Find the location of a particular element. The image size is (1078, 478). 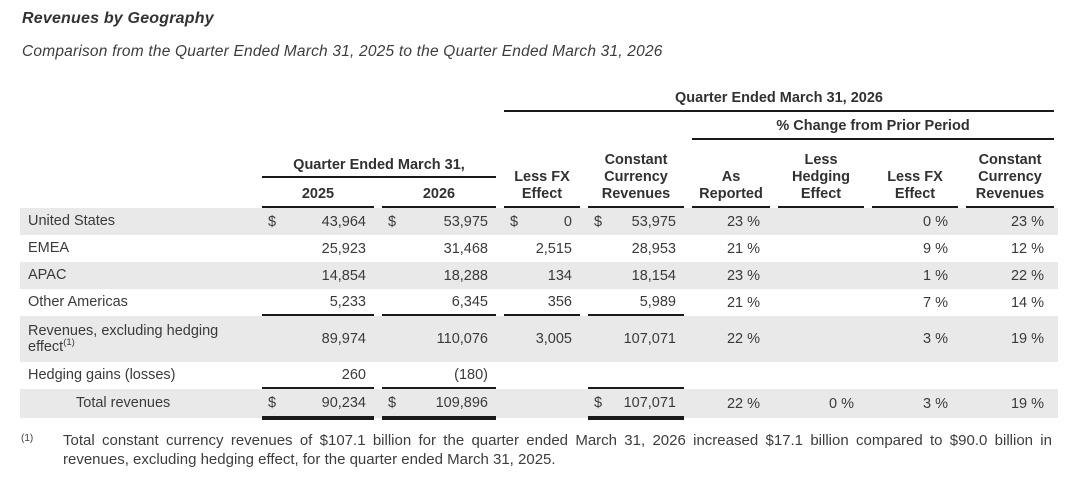

value-less-fx: 3,005 is located at coordinates (553, 339).